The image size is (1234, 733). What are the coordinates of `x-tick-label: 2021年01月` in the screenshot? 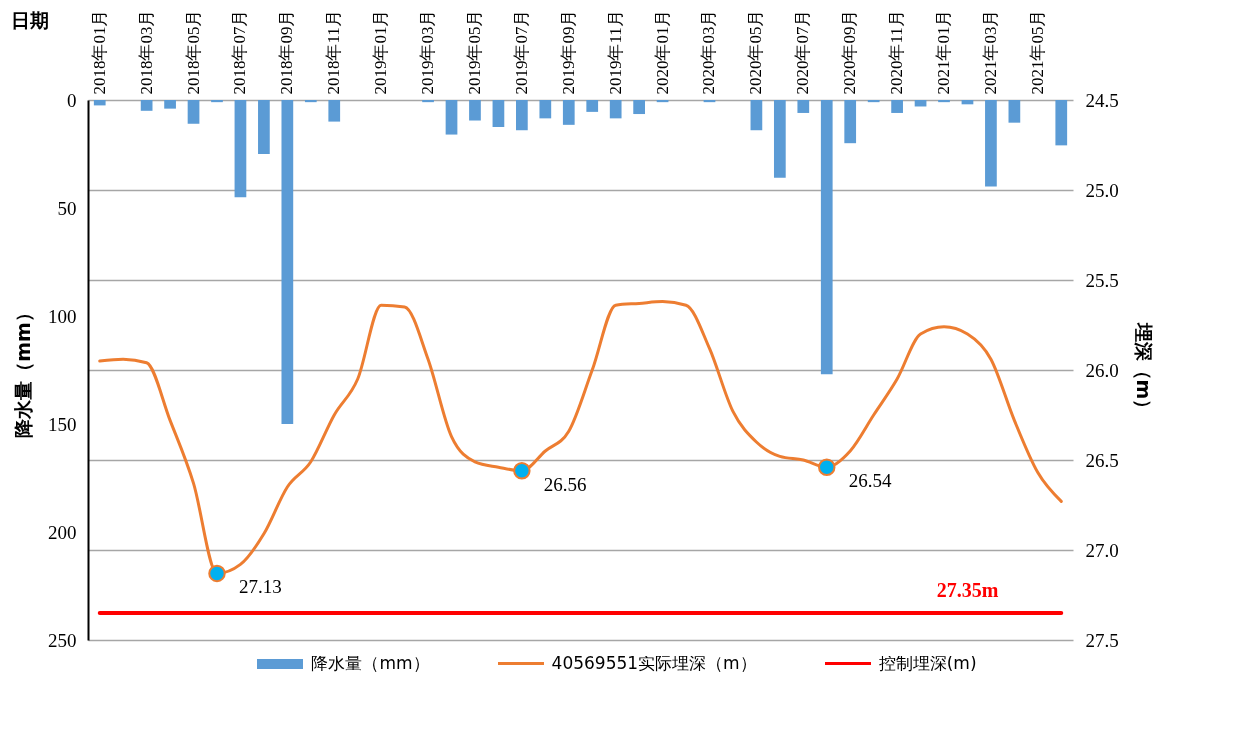 It's located at (944, 52).